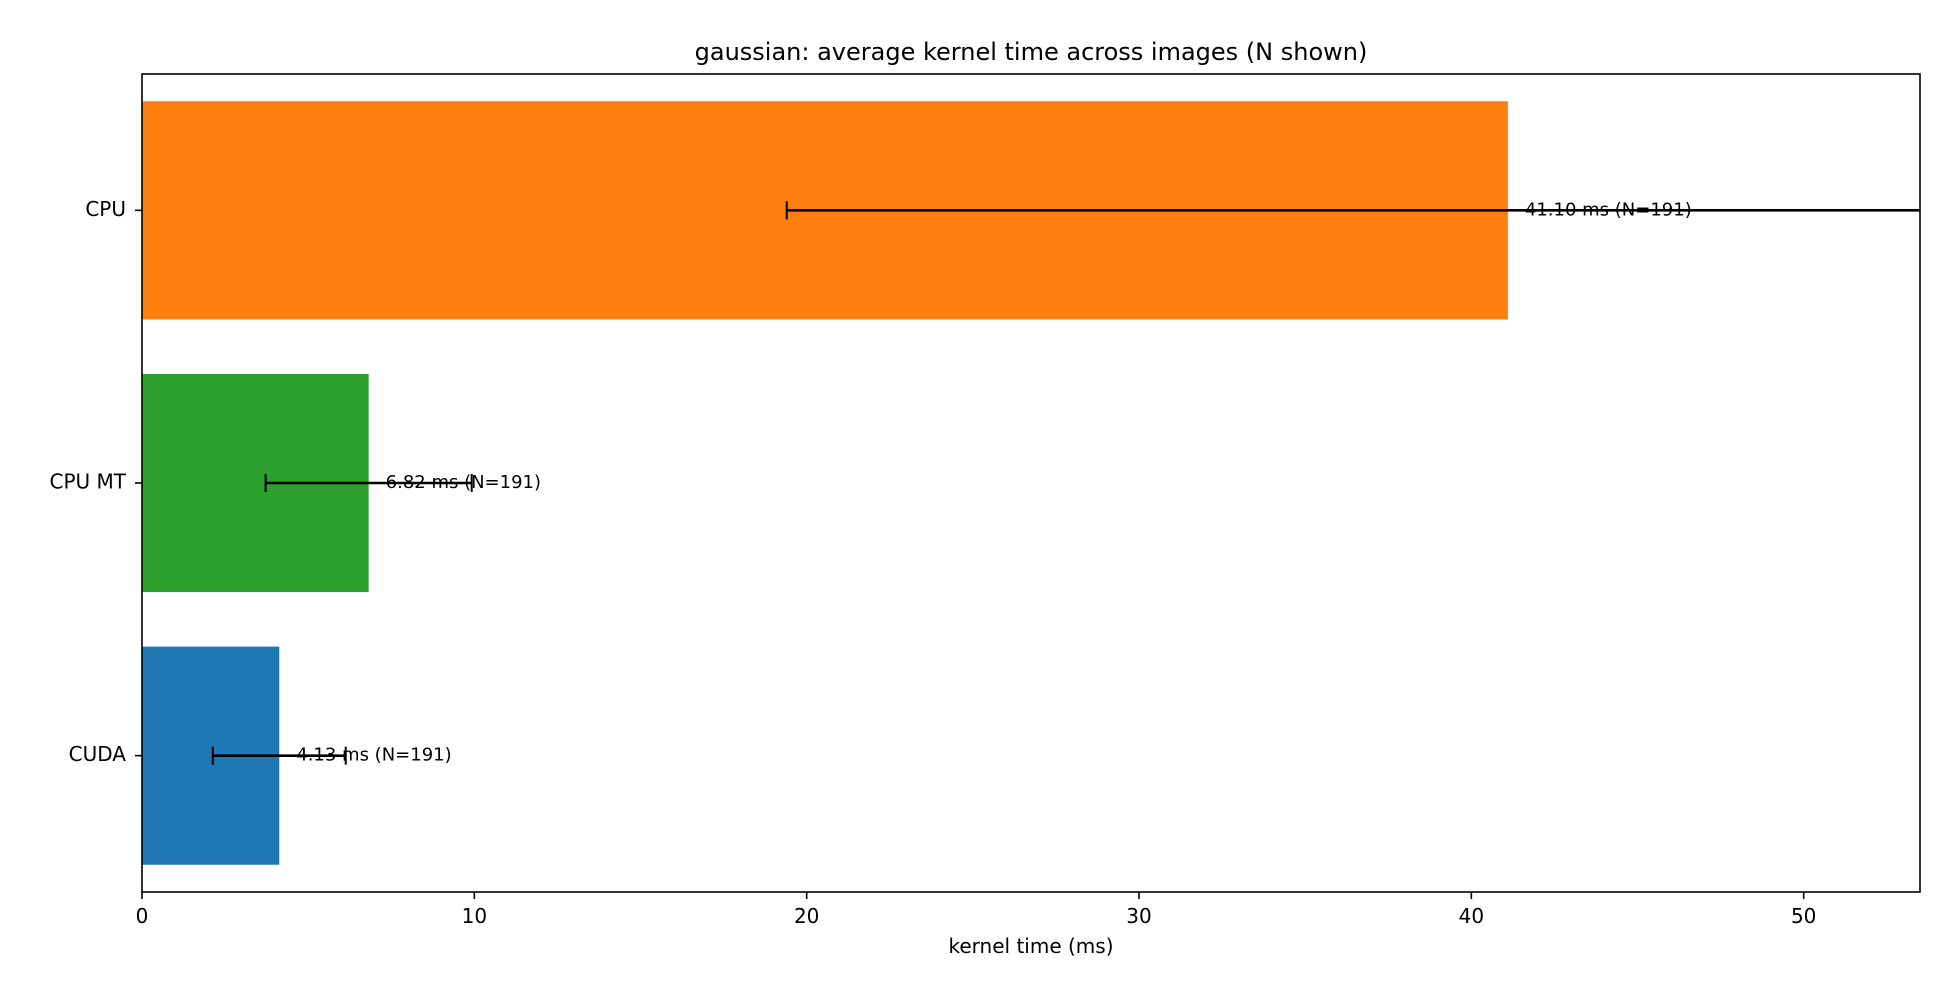 The height and width of the screenshot is (992, 1952). What do you see at coordinates (474, 916) in the screenshot?
I see `x-tick-label: 10` at bounding box center [474, 916].